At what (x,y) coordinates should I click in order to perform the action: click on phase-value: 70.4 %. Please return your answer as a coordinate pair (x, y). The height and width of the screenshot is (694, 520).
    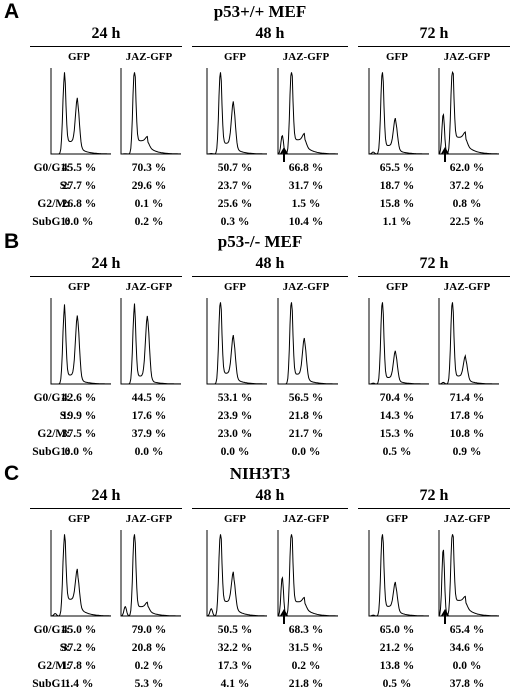
    Looking at the image, I should click on (397, 398).